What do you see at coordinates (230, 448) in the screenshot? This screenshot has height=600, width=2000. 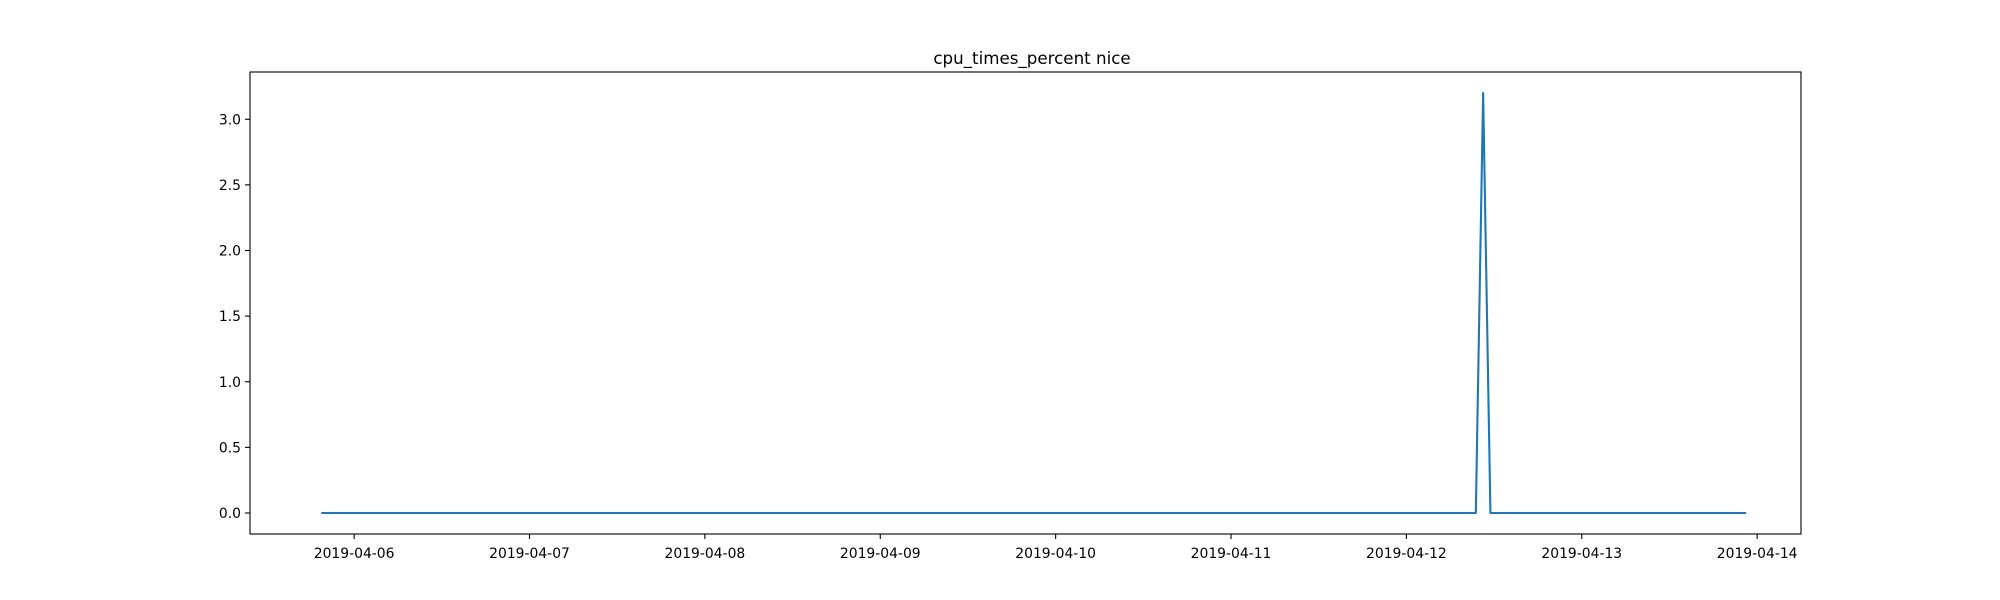 I see `y-tick-label: 0.5` at bounding box center [230, 448].